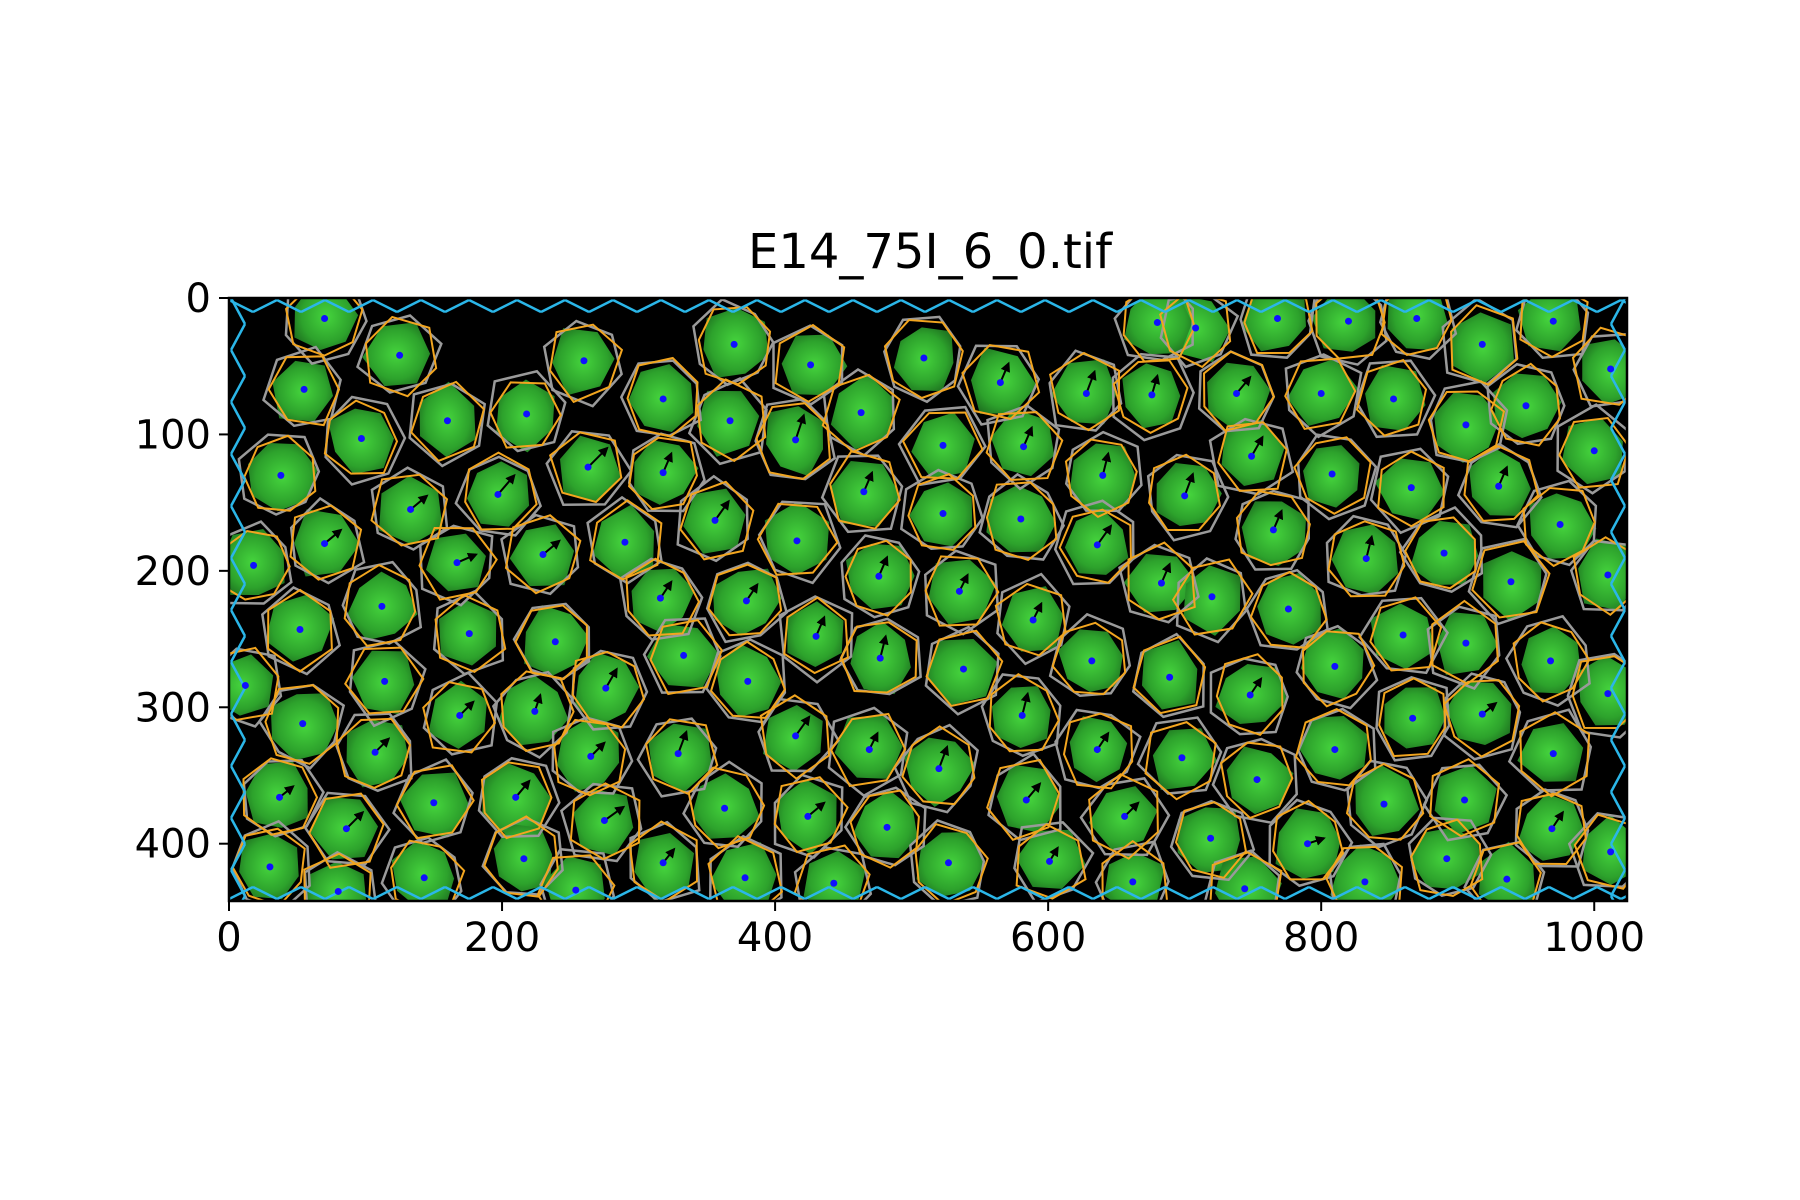 The width and height of the screenshot is (1800, 1200). What do you see at coordinates (337, 881) in the screenshot?
I see `cell-fill` at bounding box center [337, 881].